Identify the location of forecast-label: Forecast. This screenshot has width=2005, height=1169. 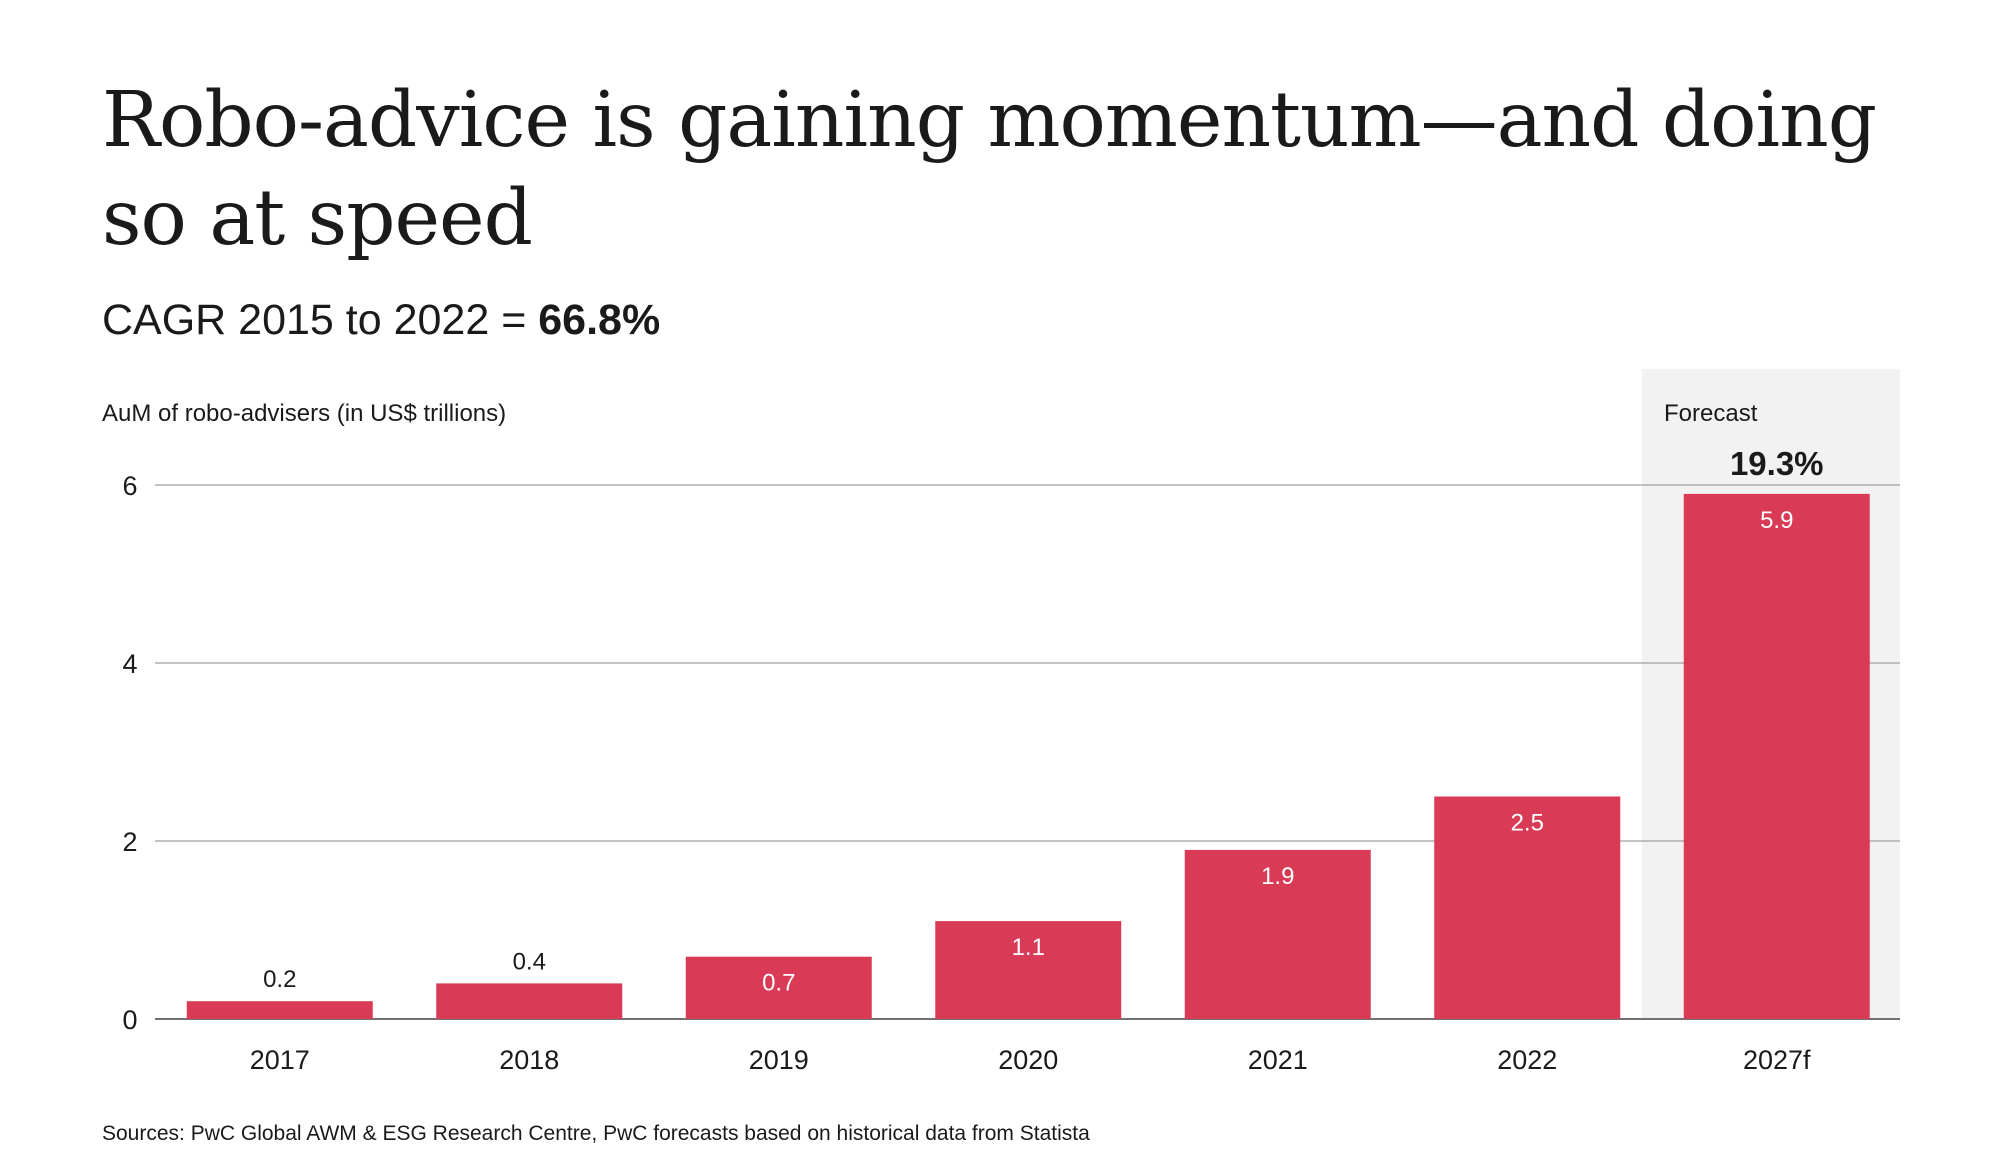
(1711, 413).